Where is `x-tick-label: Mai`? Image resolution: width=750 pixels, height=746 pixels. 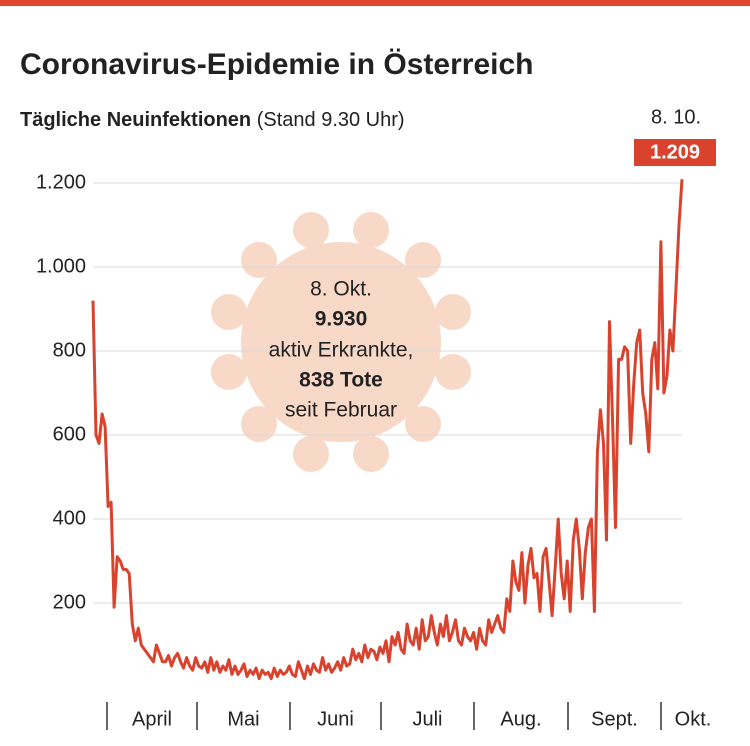
x-tick-label: Mai is located at coordinates (243, 719).